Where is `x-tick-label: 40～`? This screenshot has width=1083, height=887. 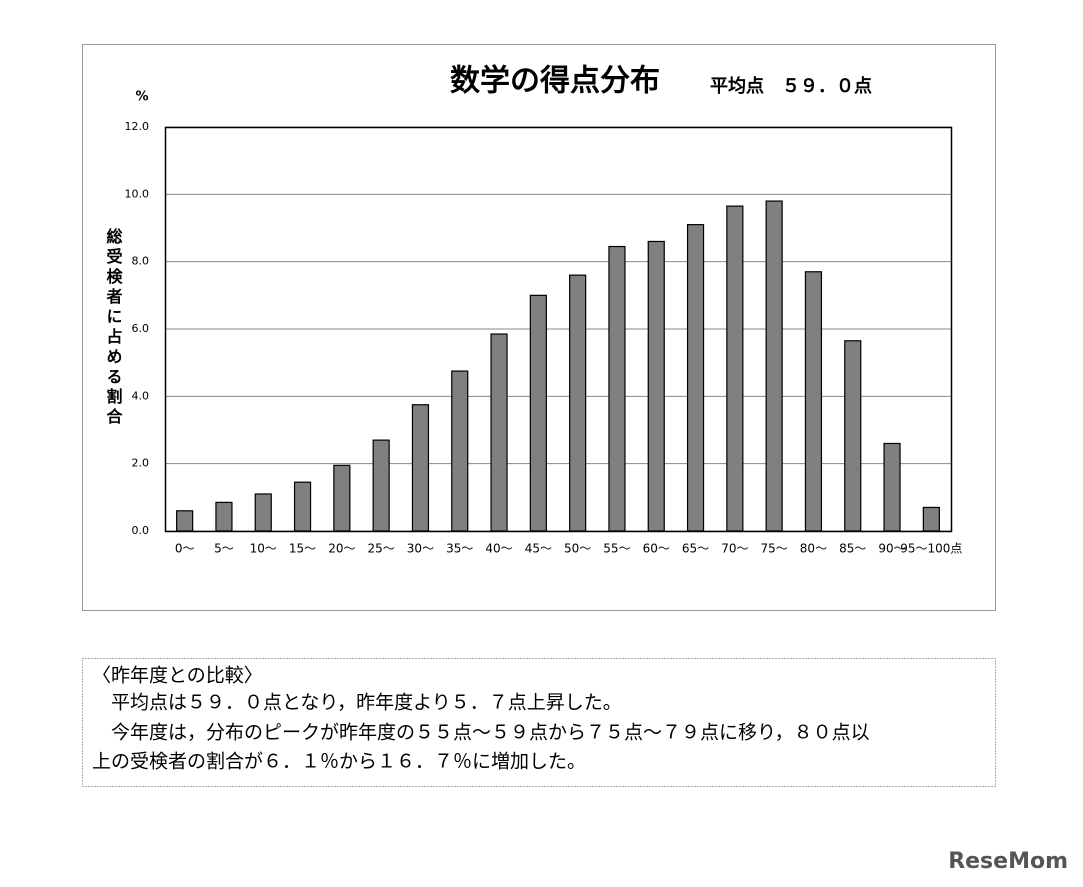 x-tick-label: 40～ is located at coordinates (498, 549).